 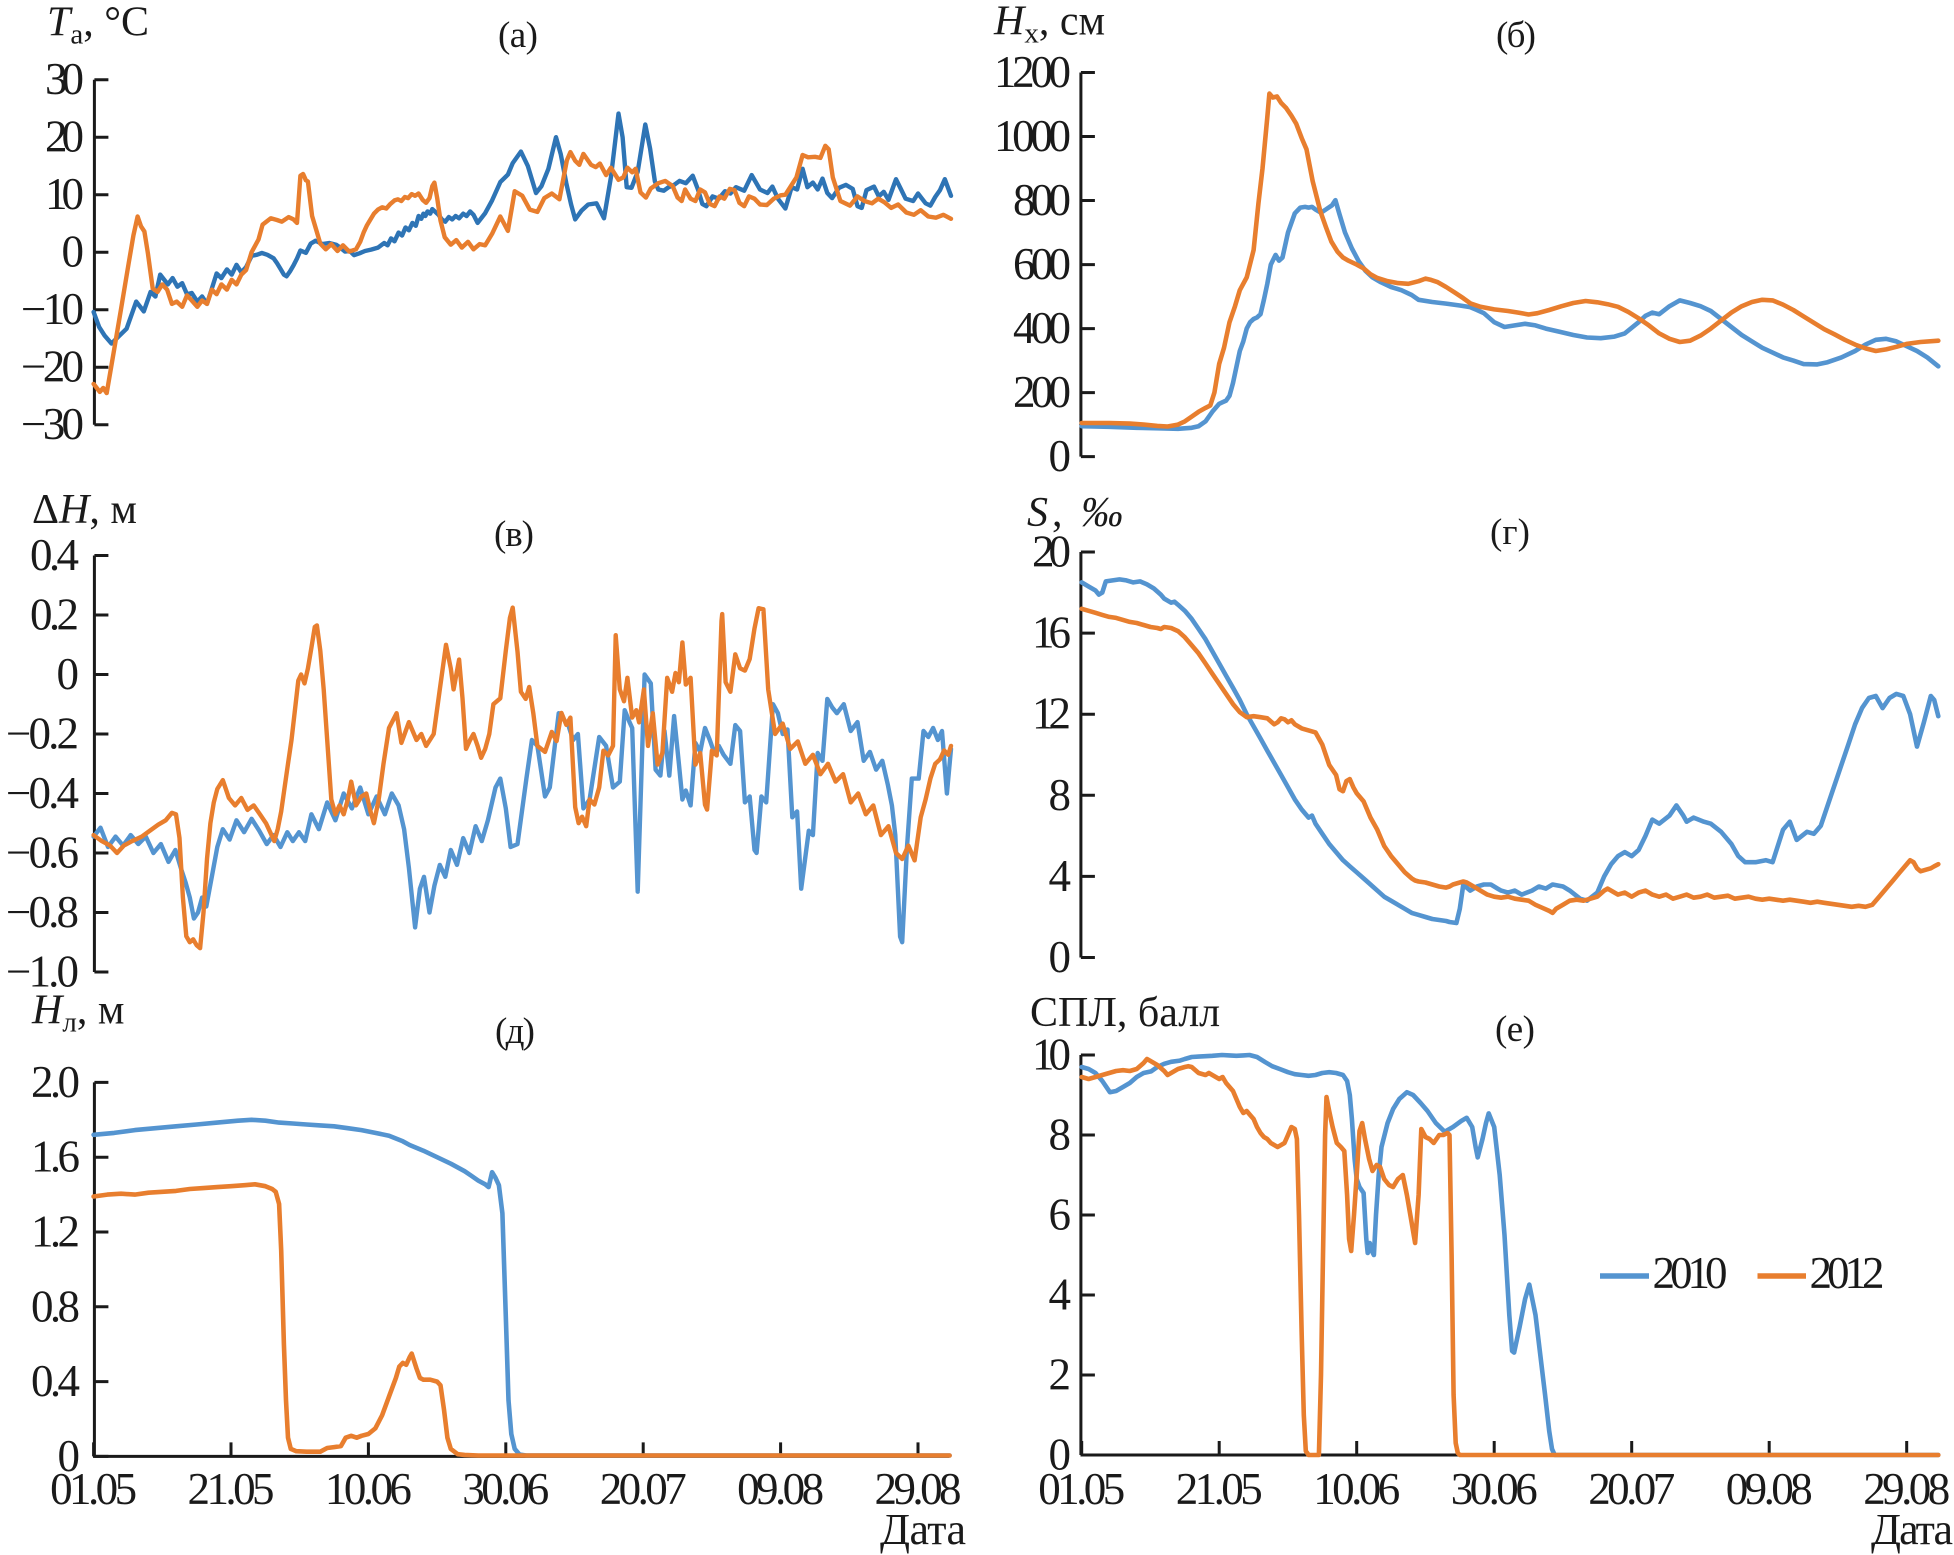 What do you see at coordinates (1042, 200) in the screenshot?
I see `svg-text: 800` at bounding box center [1042, 200].